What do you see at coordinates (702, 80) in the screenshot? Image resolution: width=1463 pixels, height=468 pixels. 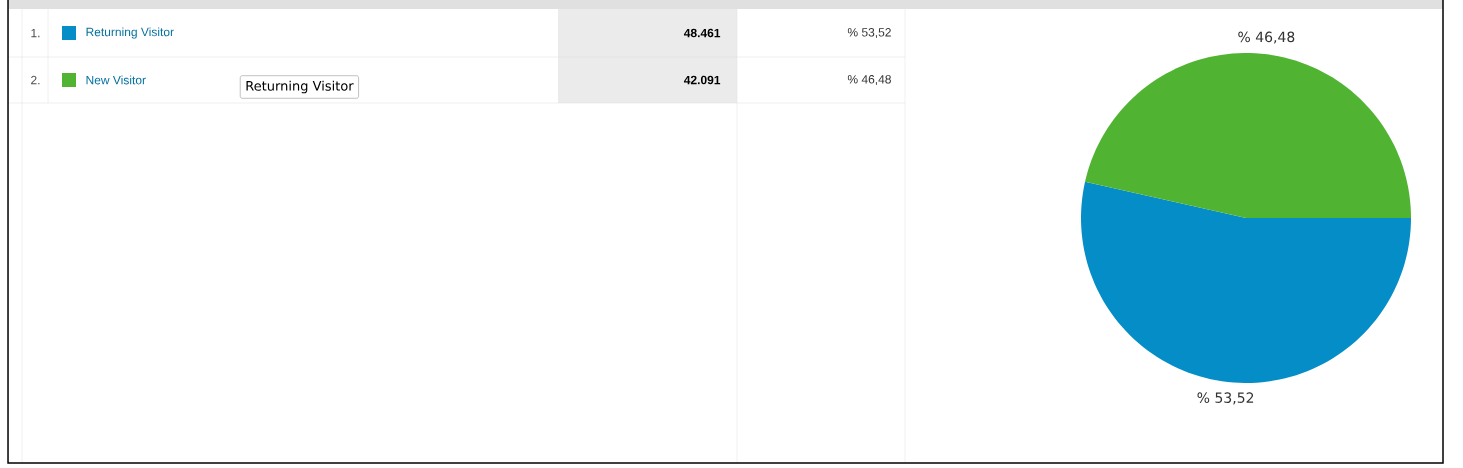 I see `text: 42.091` at bounding box center [702, 80].